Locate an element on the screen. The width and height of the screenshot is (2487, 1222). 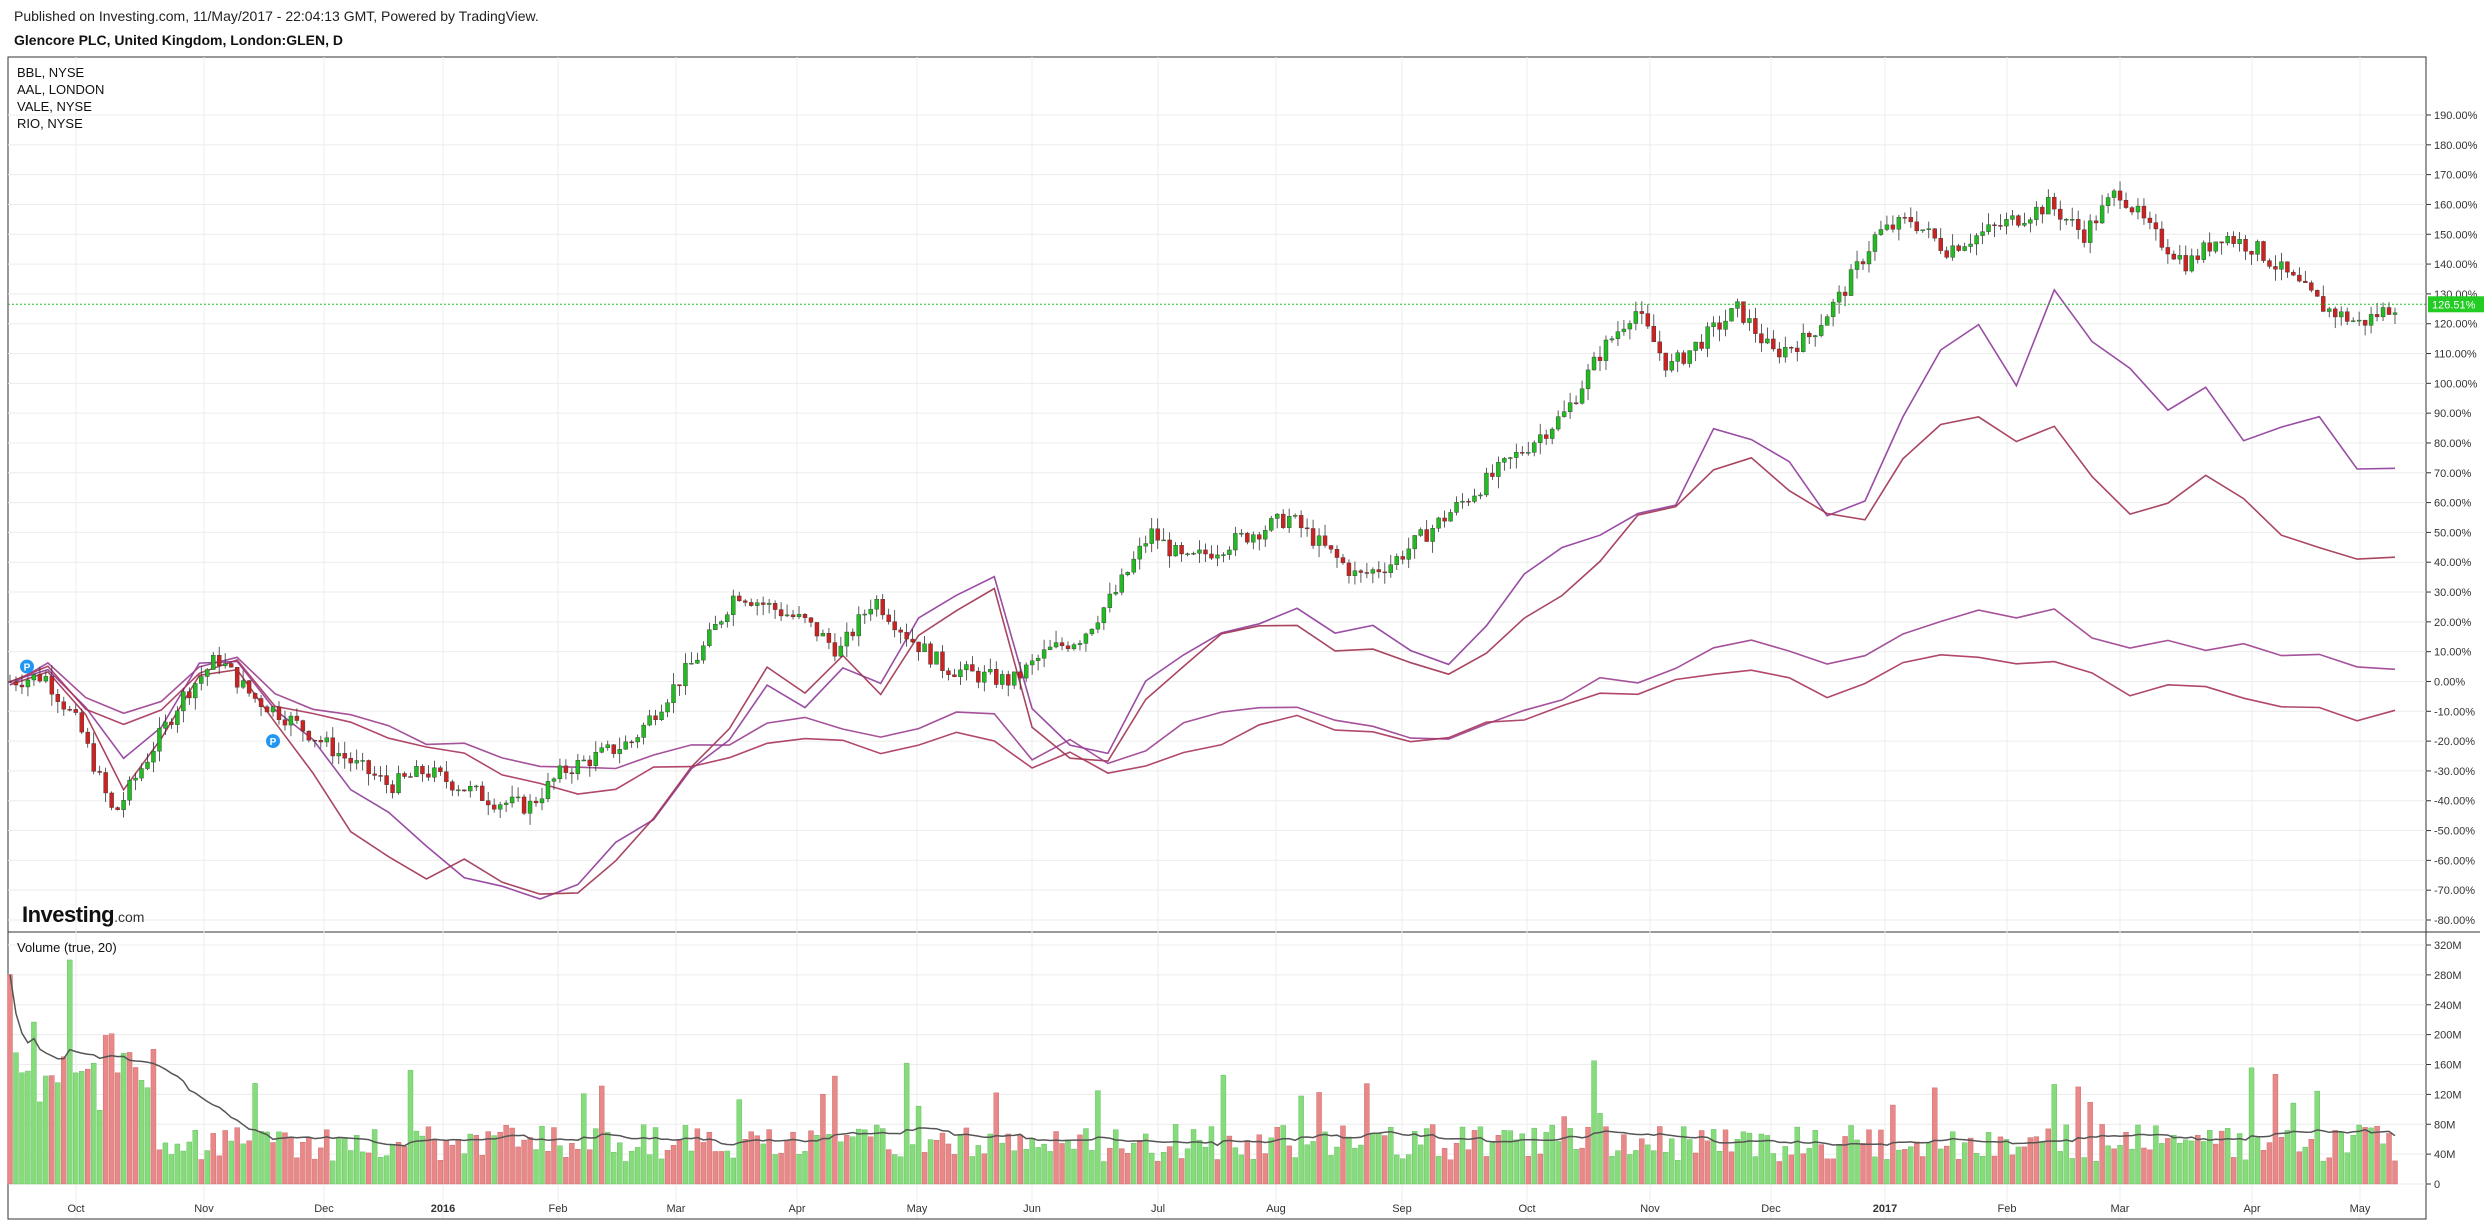
legend-item-vale: VALE, NYSE is located at coordinates (54, 106).